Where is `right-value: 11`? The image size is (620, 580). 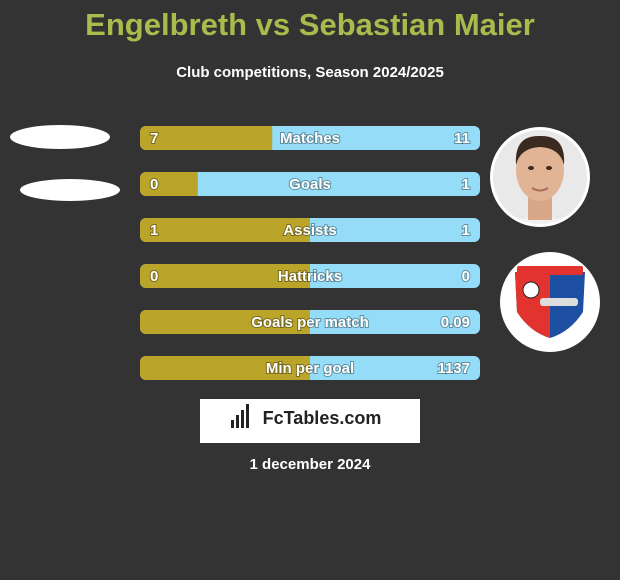
right-value: 11 is located at coordinates (462, 138).